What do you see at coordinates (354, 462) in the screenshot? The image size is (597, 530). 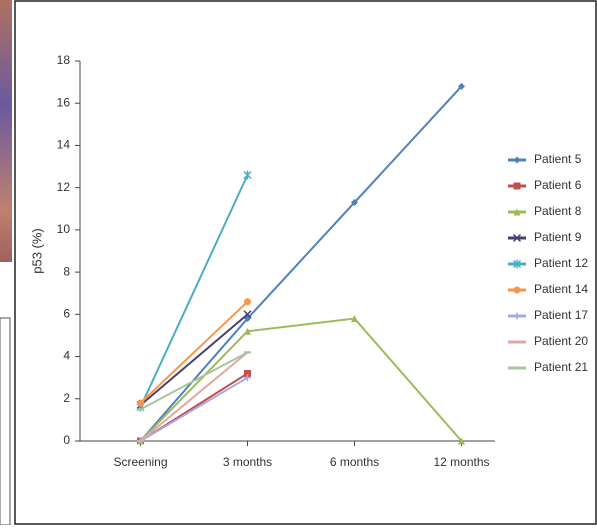 I see `x-tick-label: 6 months` at bounding box center [354, 462].